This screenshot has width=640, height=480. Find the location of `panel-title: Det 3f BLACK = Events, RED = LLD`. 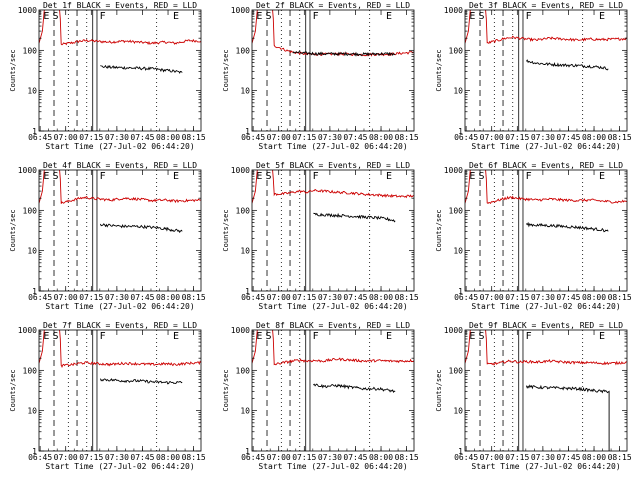

panel-title: Det 3f BLACK = Events, RED = LLD is located at coordinates (546, 5).